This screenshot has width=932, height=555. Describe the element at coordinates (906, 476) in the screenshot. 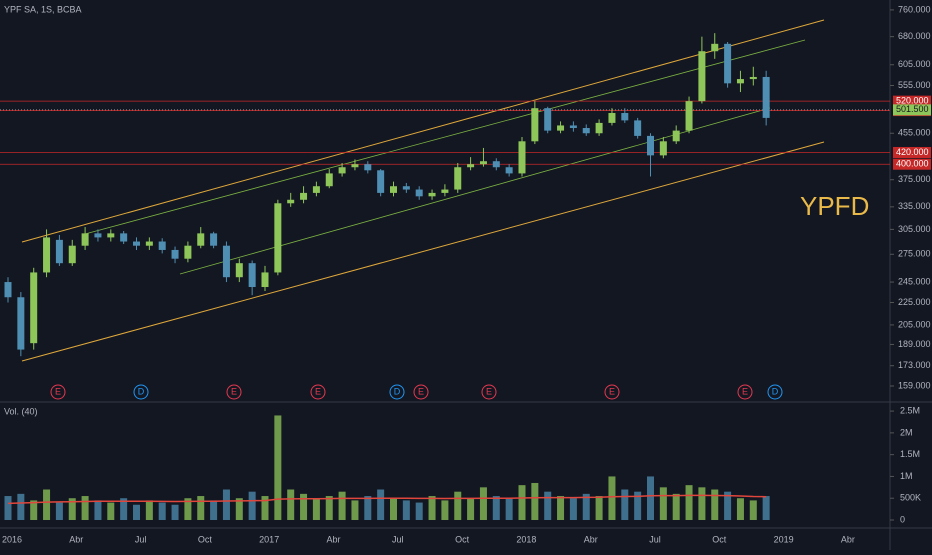

I see `volume-tick-label: 1M` at that location.